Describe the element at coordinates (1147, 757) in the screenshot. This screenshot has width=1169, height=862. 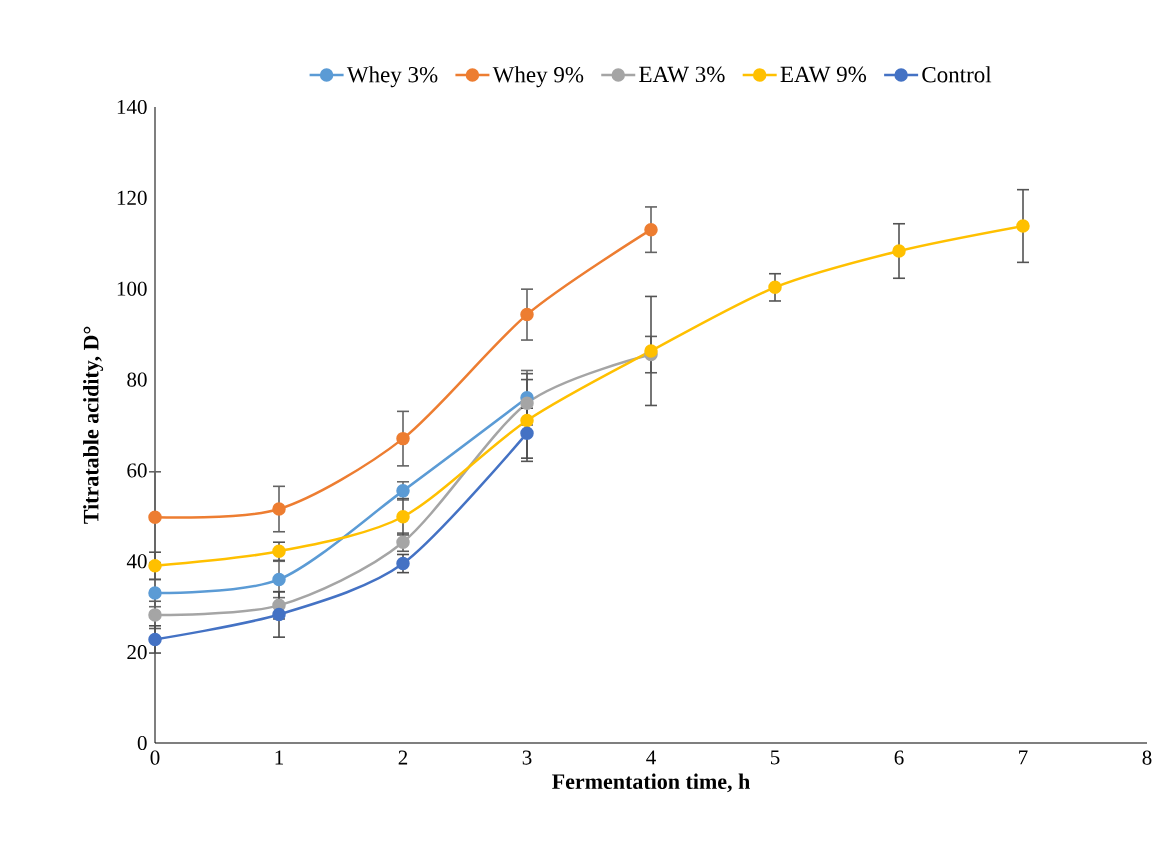
I see `x-tick-label: 8` at that location.